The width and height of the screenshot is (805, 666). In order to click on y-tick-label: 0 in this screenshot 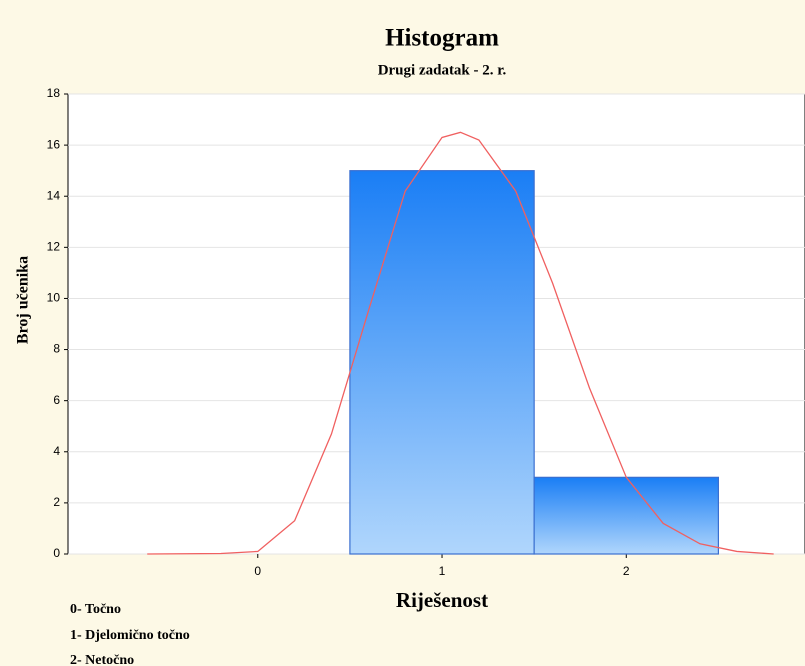, I will do `click(56, 553)`.